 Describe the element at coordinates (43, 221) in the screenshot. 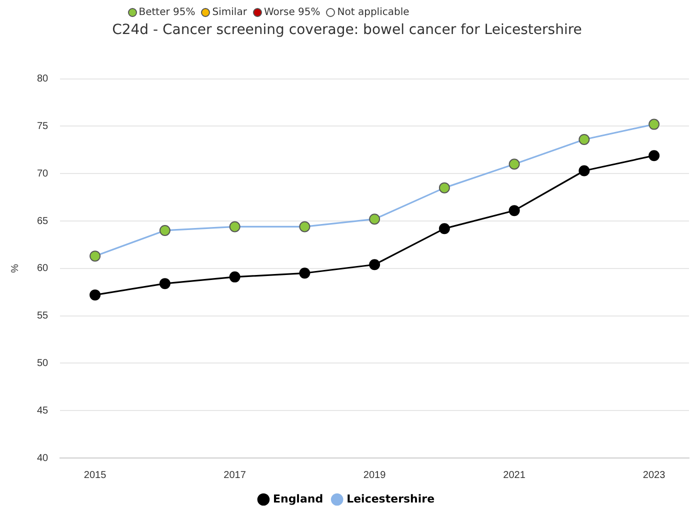

I see `y-tick-label: 65` at that location.